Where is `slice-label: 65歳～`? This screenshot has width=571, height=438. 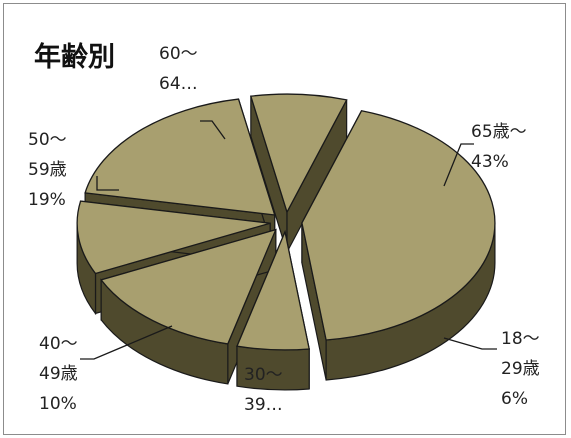 slice-label: 65歳～ is located at coordinates (499, 132).